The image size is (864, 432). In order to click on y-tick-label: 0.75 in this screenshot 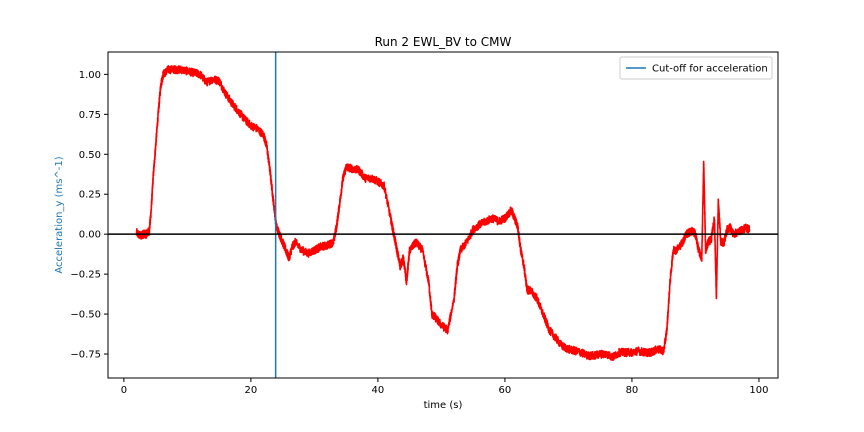, I will do `click(90, 115)`.